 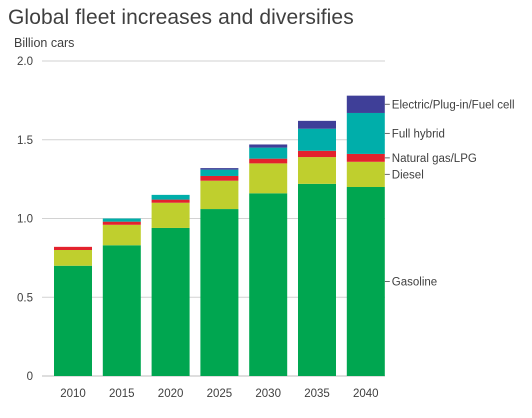 I want to click on y-tick-label: 0, so click(x=30, y=377).